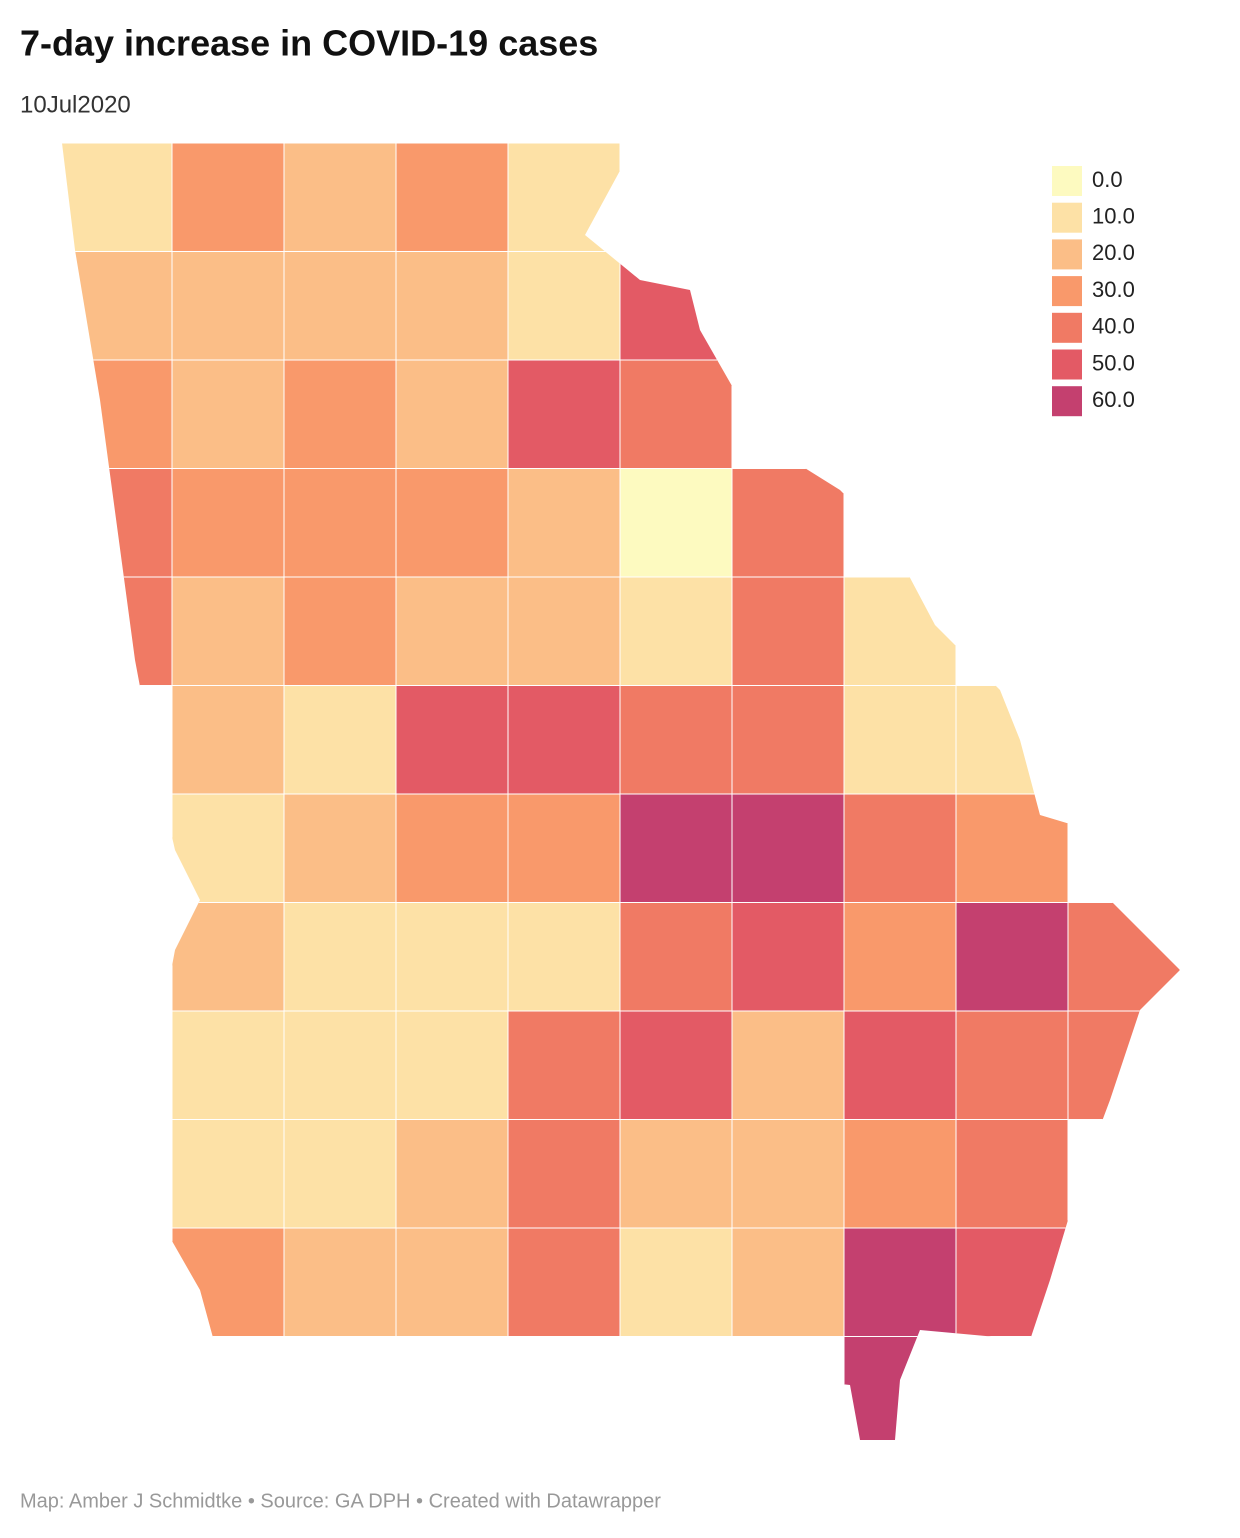  I want to click on legend: 0.0 10.0 20.0 30.0 40.0 50.0 60.0, so click(1093, 291).